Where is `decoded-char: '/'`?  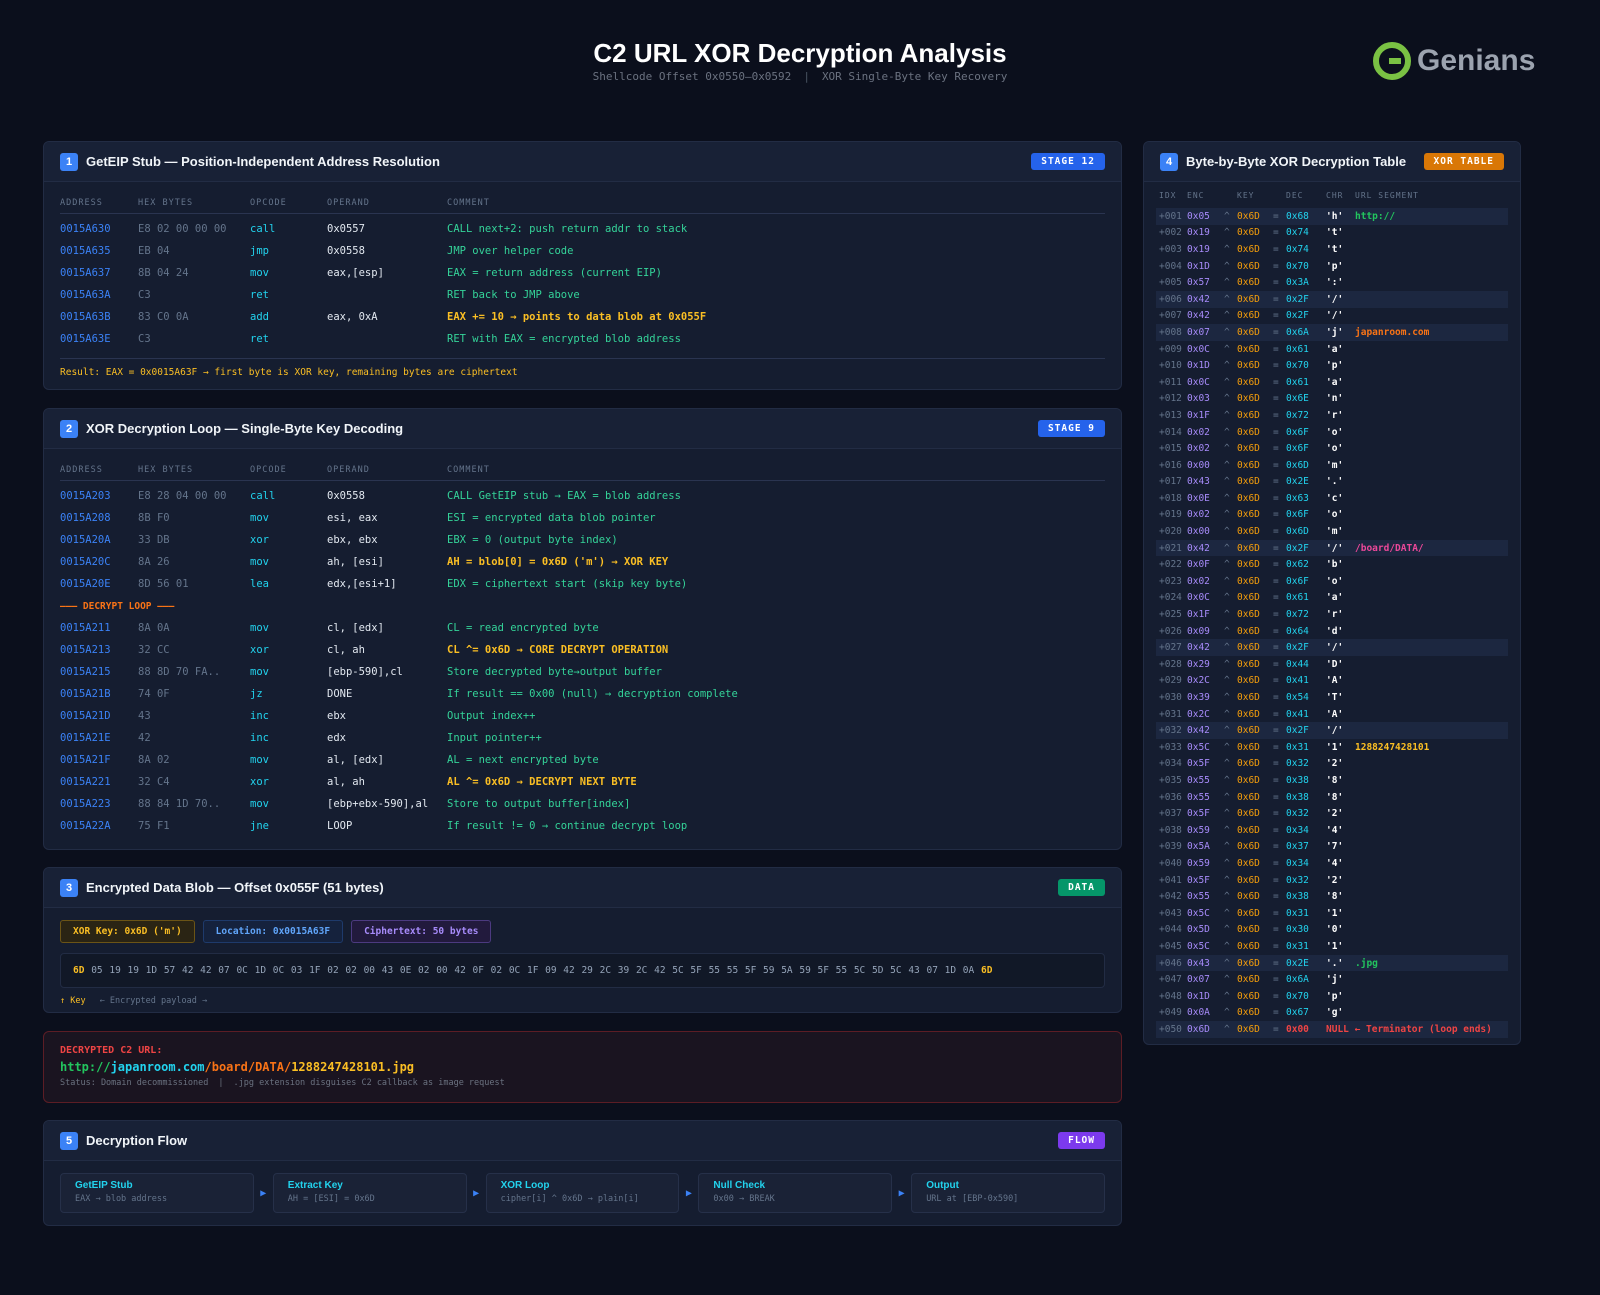 decoded-char: '/' is located at coordinates (1335, 731).